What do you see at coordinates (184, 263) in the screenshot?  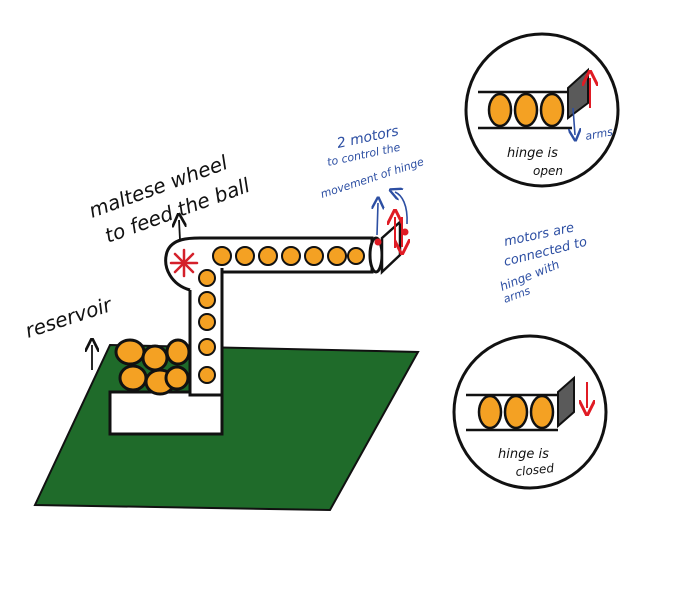 I see `red-asterisk-icon` at bounding box center [184, 263].